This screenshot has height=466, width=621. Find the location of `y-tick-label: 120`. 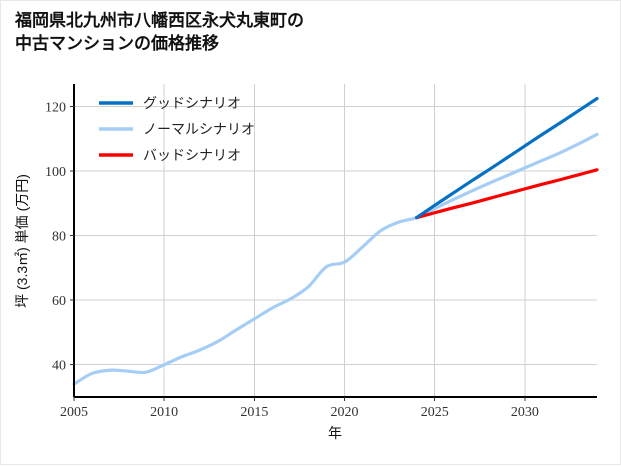

y-tick-label: 120 is located at coordinates (55, 108).